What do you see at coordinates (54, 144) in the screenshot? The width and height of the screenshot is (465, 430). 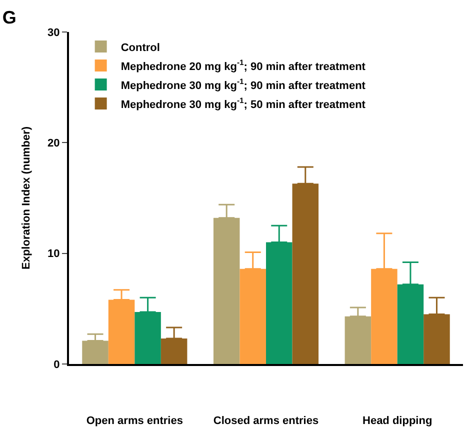 I see `y-tick-label: 20` at bounding box center [54, 144].